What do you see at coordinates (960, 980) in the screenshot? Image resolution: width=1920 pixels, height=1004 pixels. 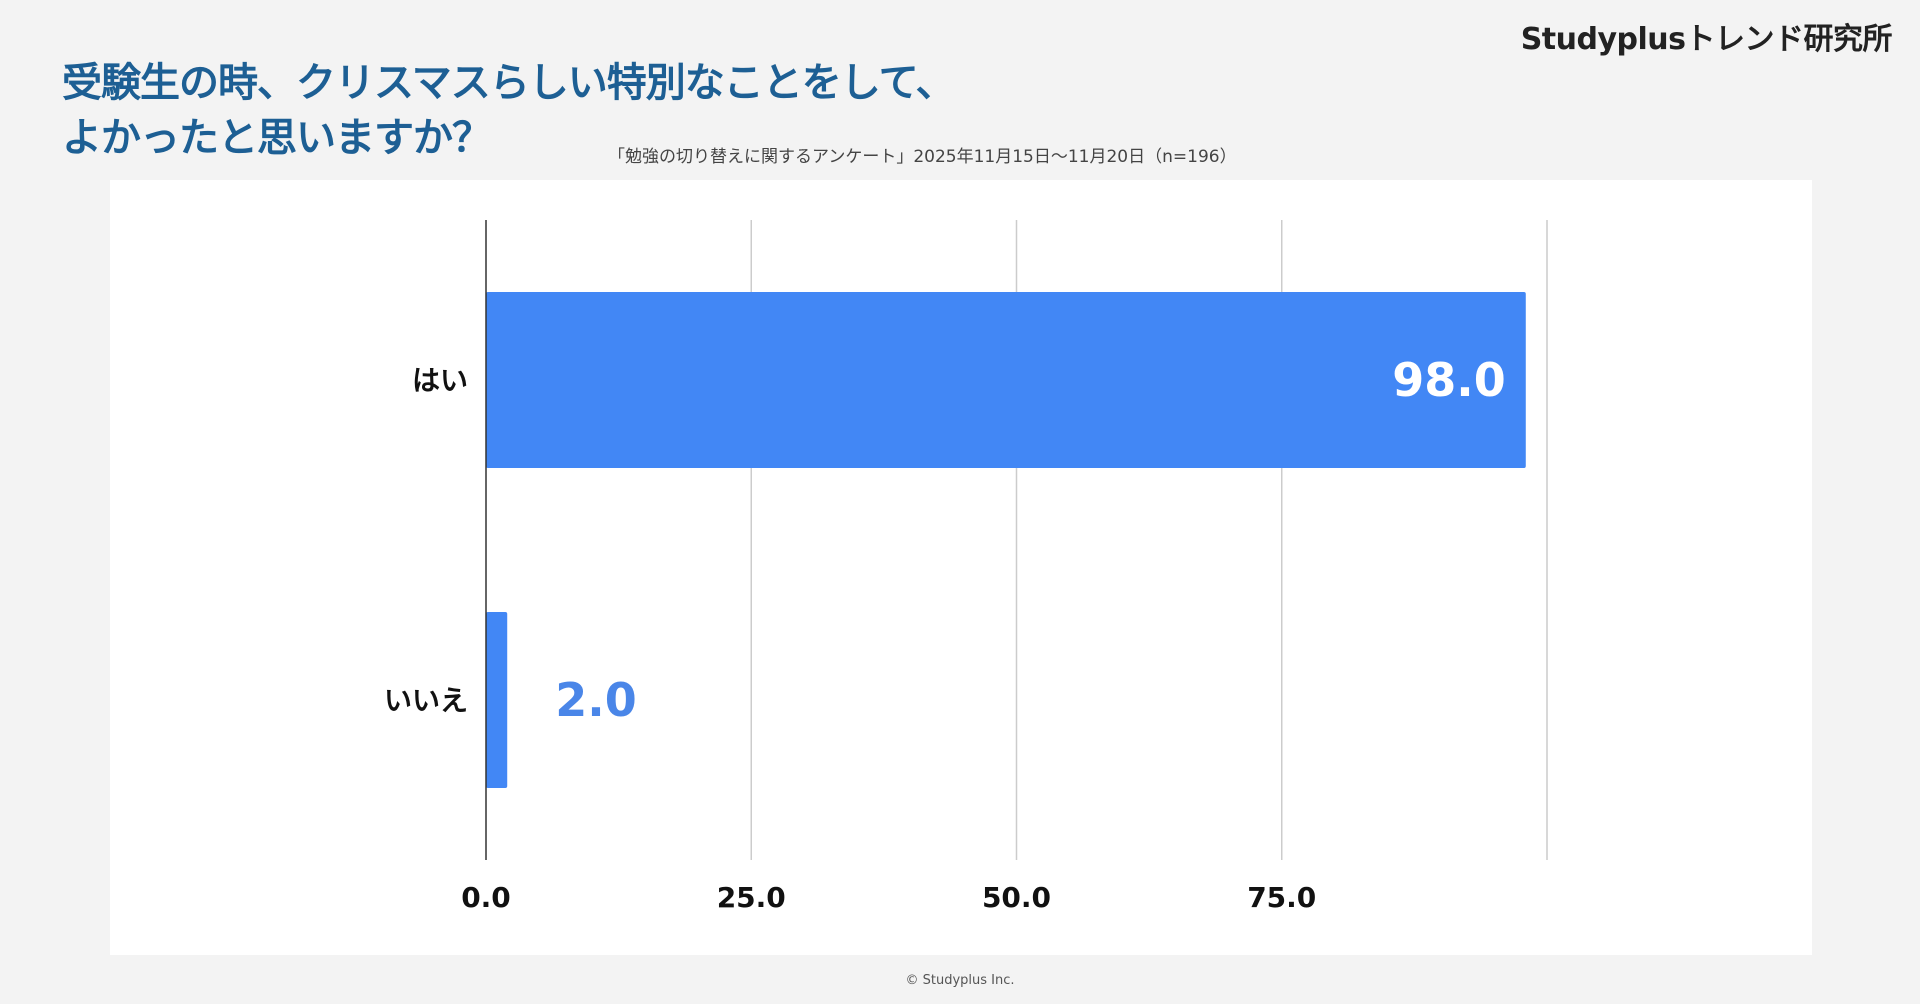 I see `copyright: © Studyplus Inc.` at bounding box center [960, 980].